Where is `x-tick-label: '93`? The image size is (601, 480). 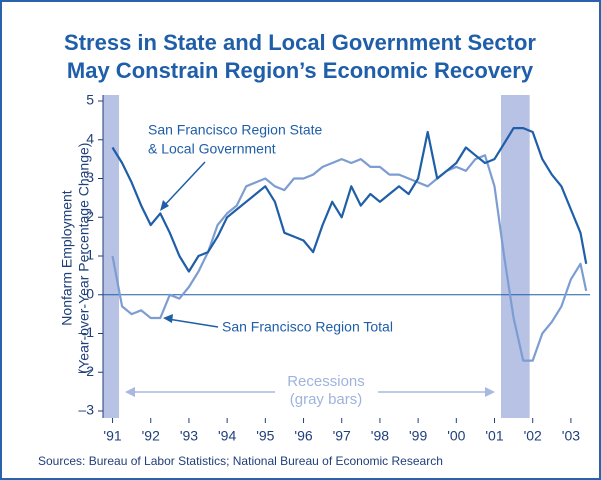
x-tick-label: '93 is located at coordinates (189, 436).